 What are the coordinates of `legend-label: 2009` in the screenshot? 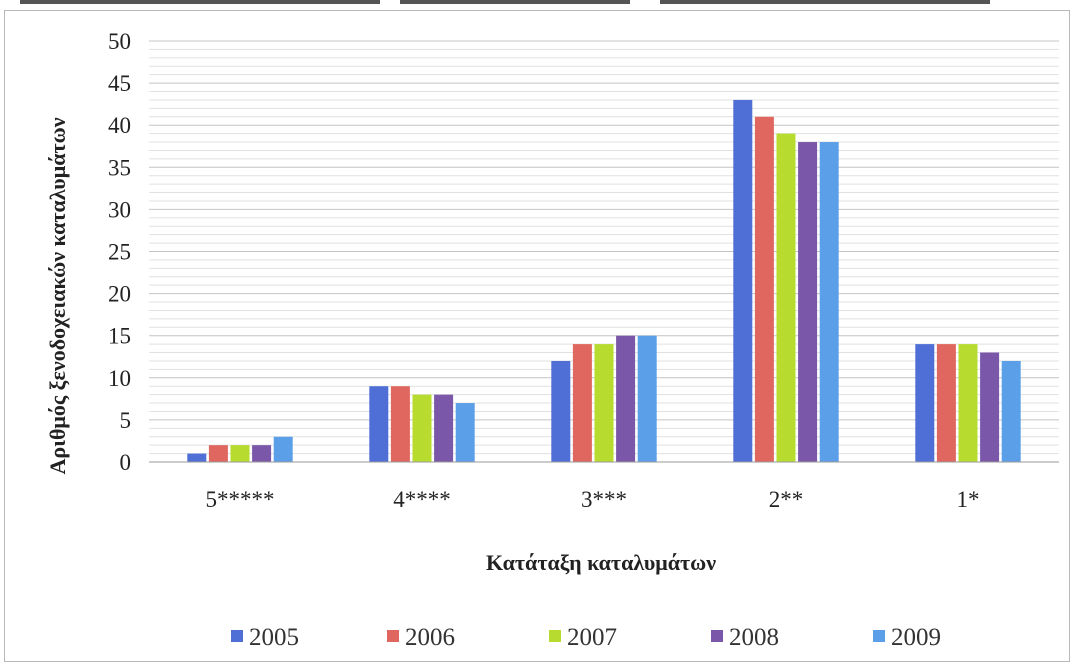 It's located at (916, 637).